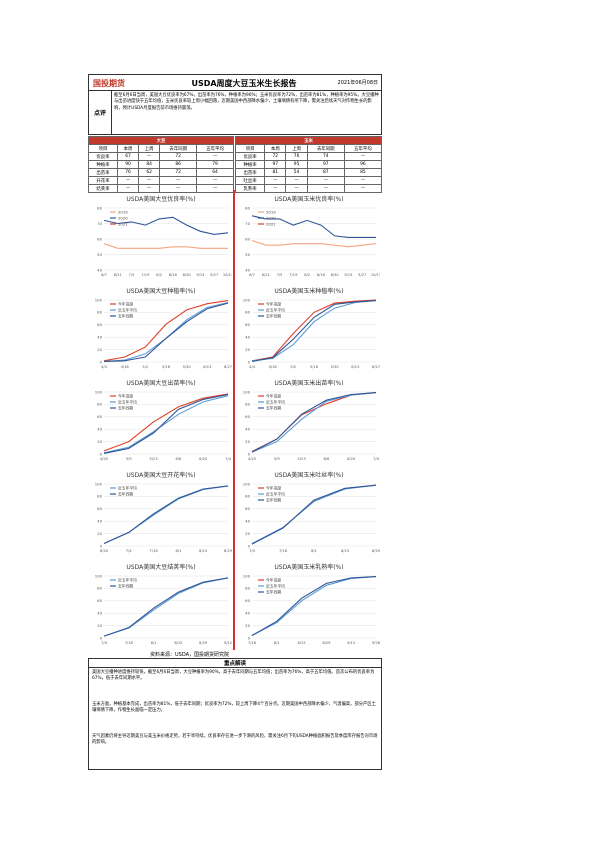  I want to click on column-header: 上周, so click(296, 148).